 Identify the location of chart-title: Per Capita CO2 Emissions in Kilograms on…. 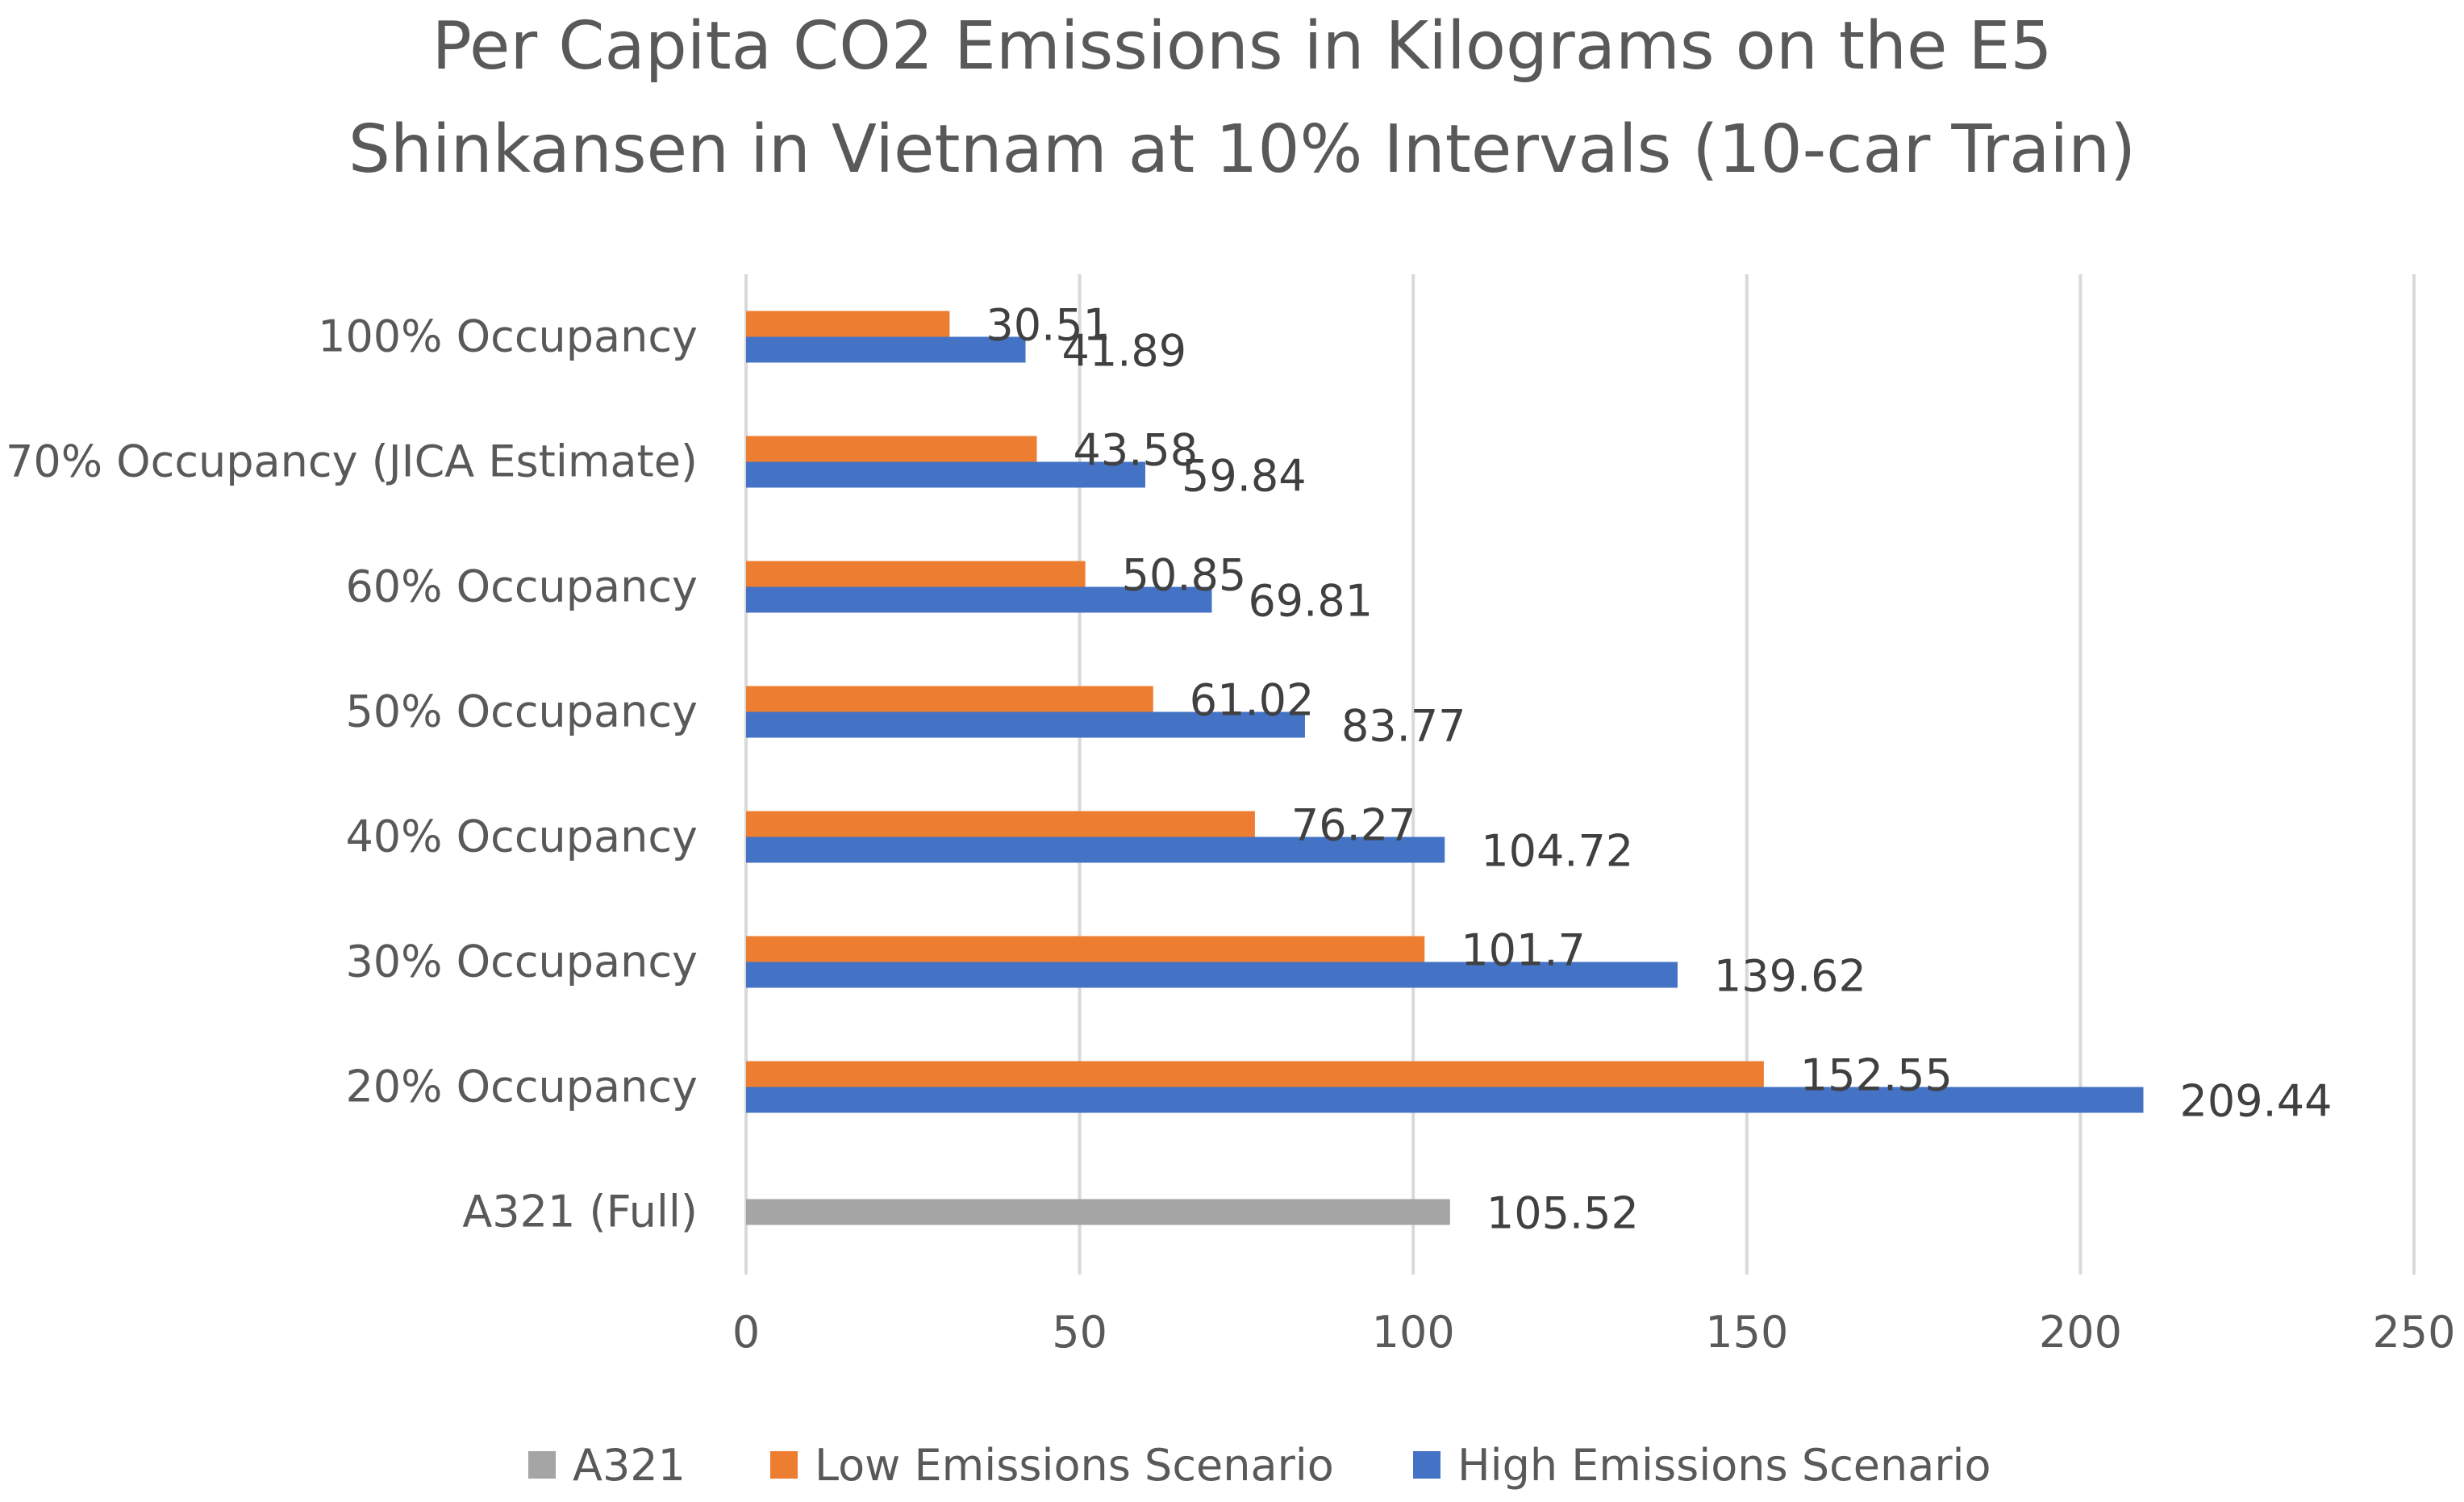
(1242, 98).